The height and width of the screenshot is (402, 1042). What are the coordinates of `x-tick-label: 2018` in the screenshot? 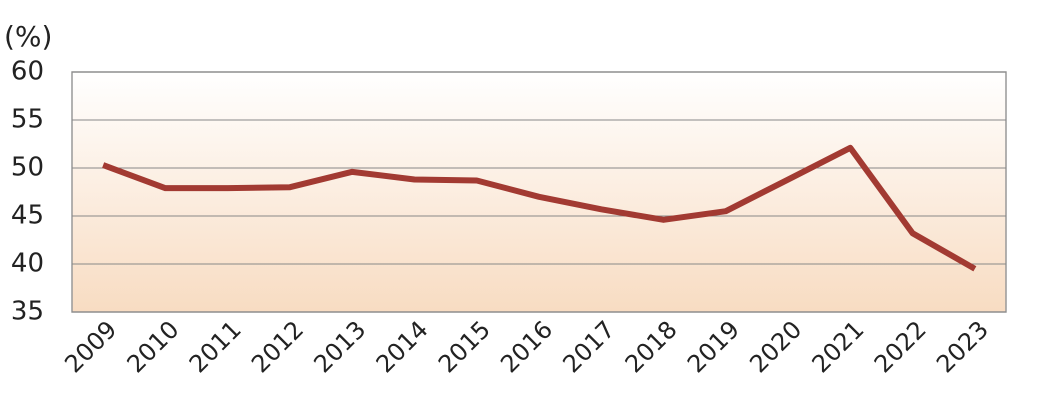 It's located at (651, 346).